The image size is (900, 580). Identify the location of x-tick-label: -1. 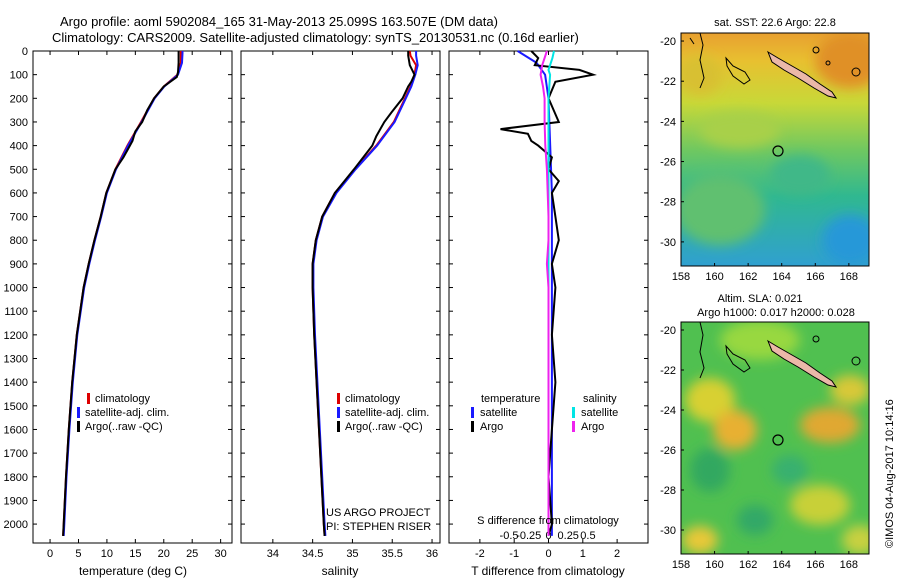
(514, 554).